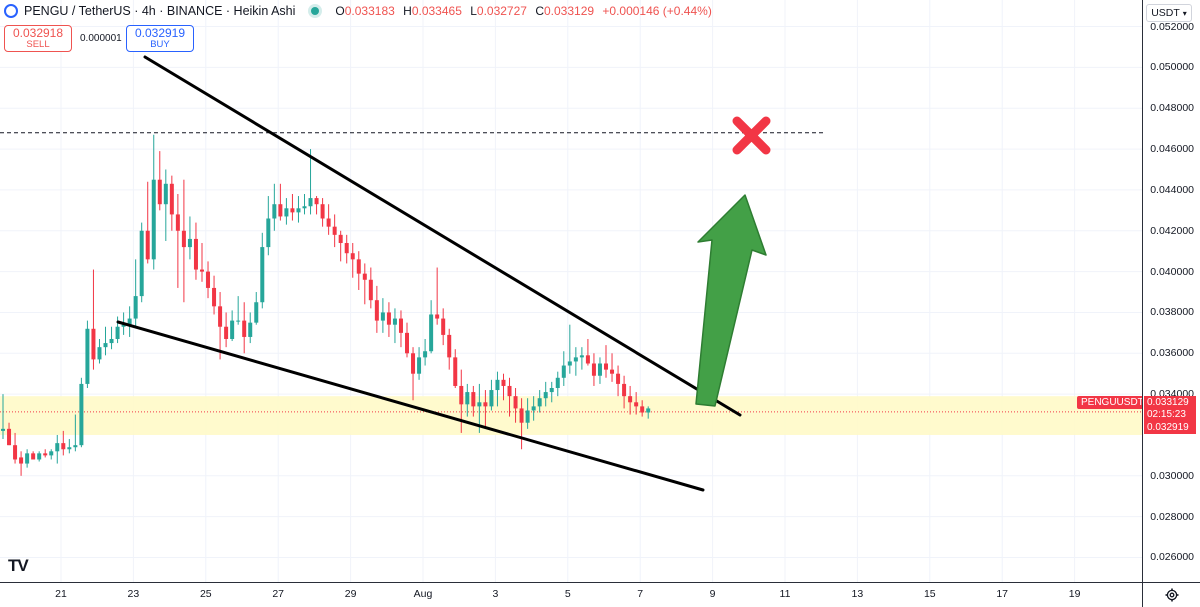  What do you see at coordinates (1170, 402) in the screenshot?
I see `current-price-tag: 0.033129` at bounding box center [1170, 402].